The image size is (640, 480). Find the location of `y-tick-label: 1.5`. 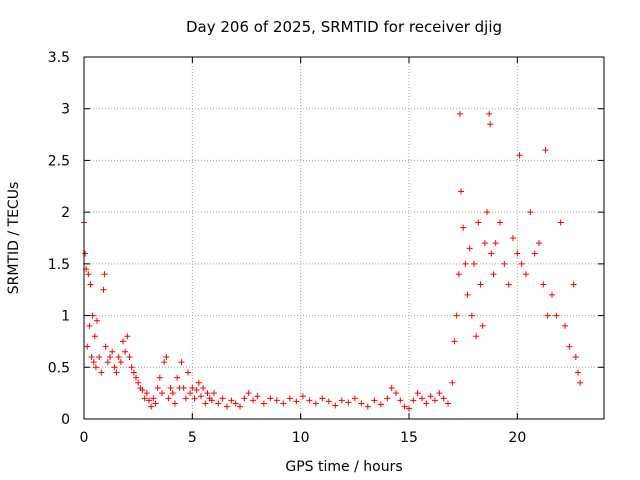

y-tick-label: 1.5 is located at coordinates (59, 265).